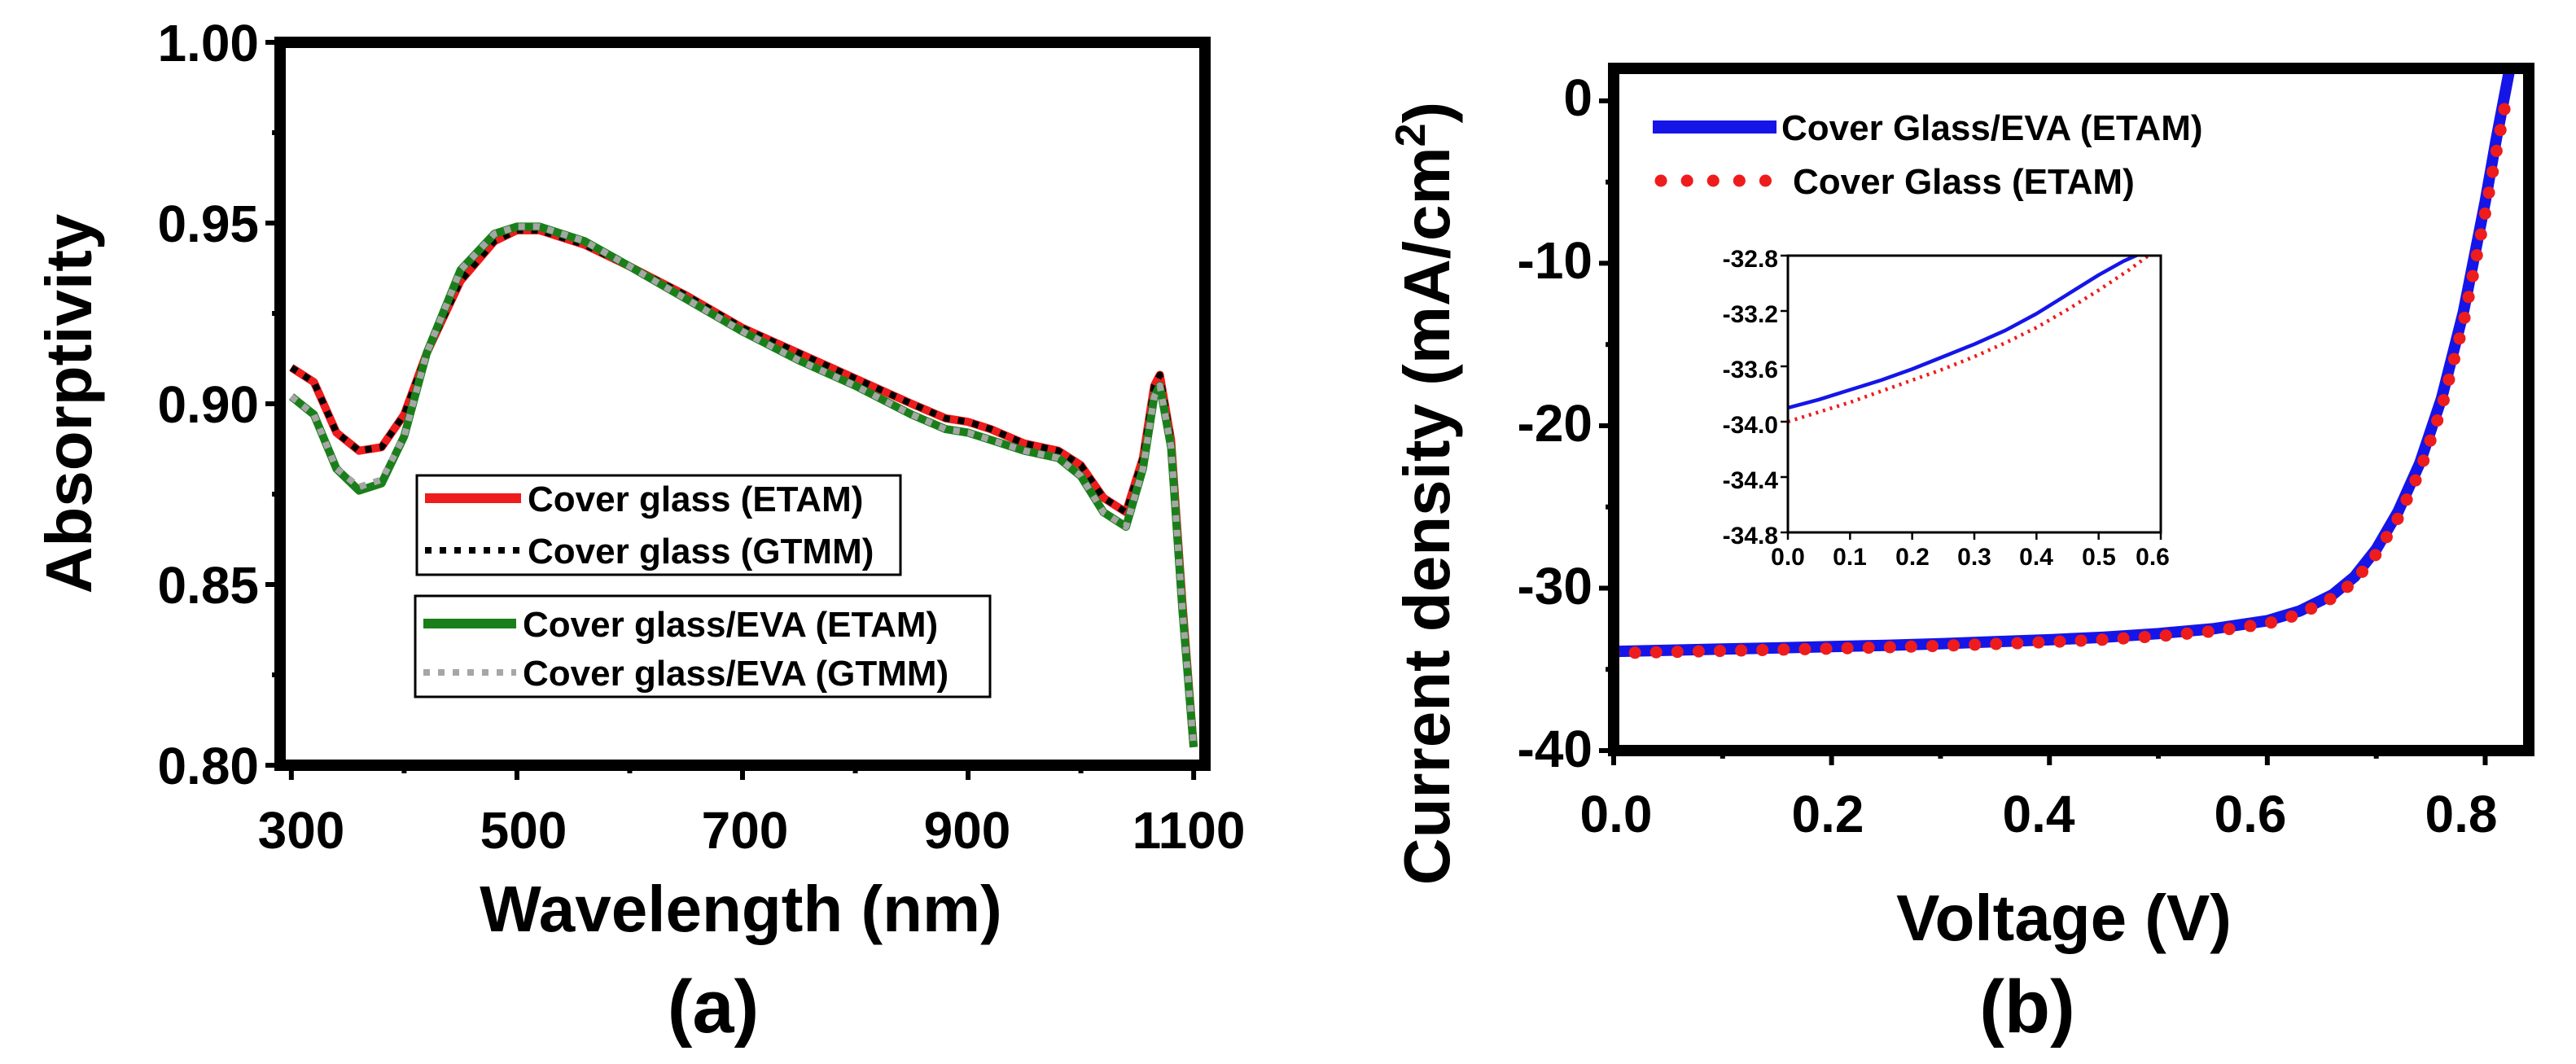  Describe the element at coordinates (1555, 423) in the screenshot. I see `panel-b-ytick-label: -20` at that location.